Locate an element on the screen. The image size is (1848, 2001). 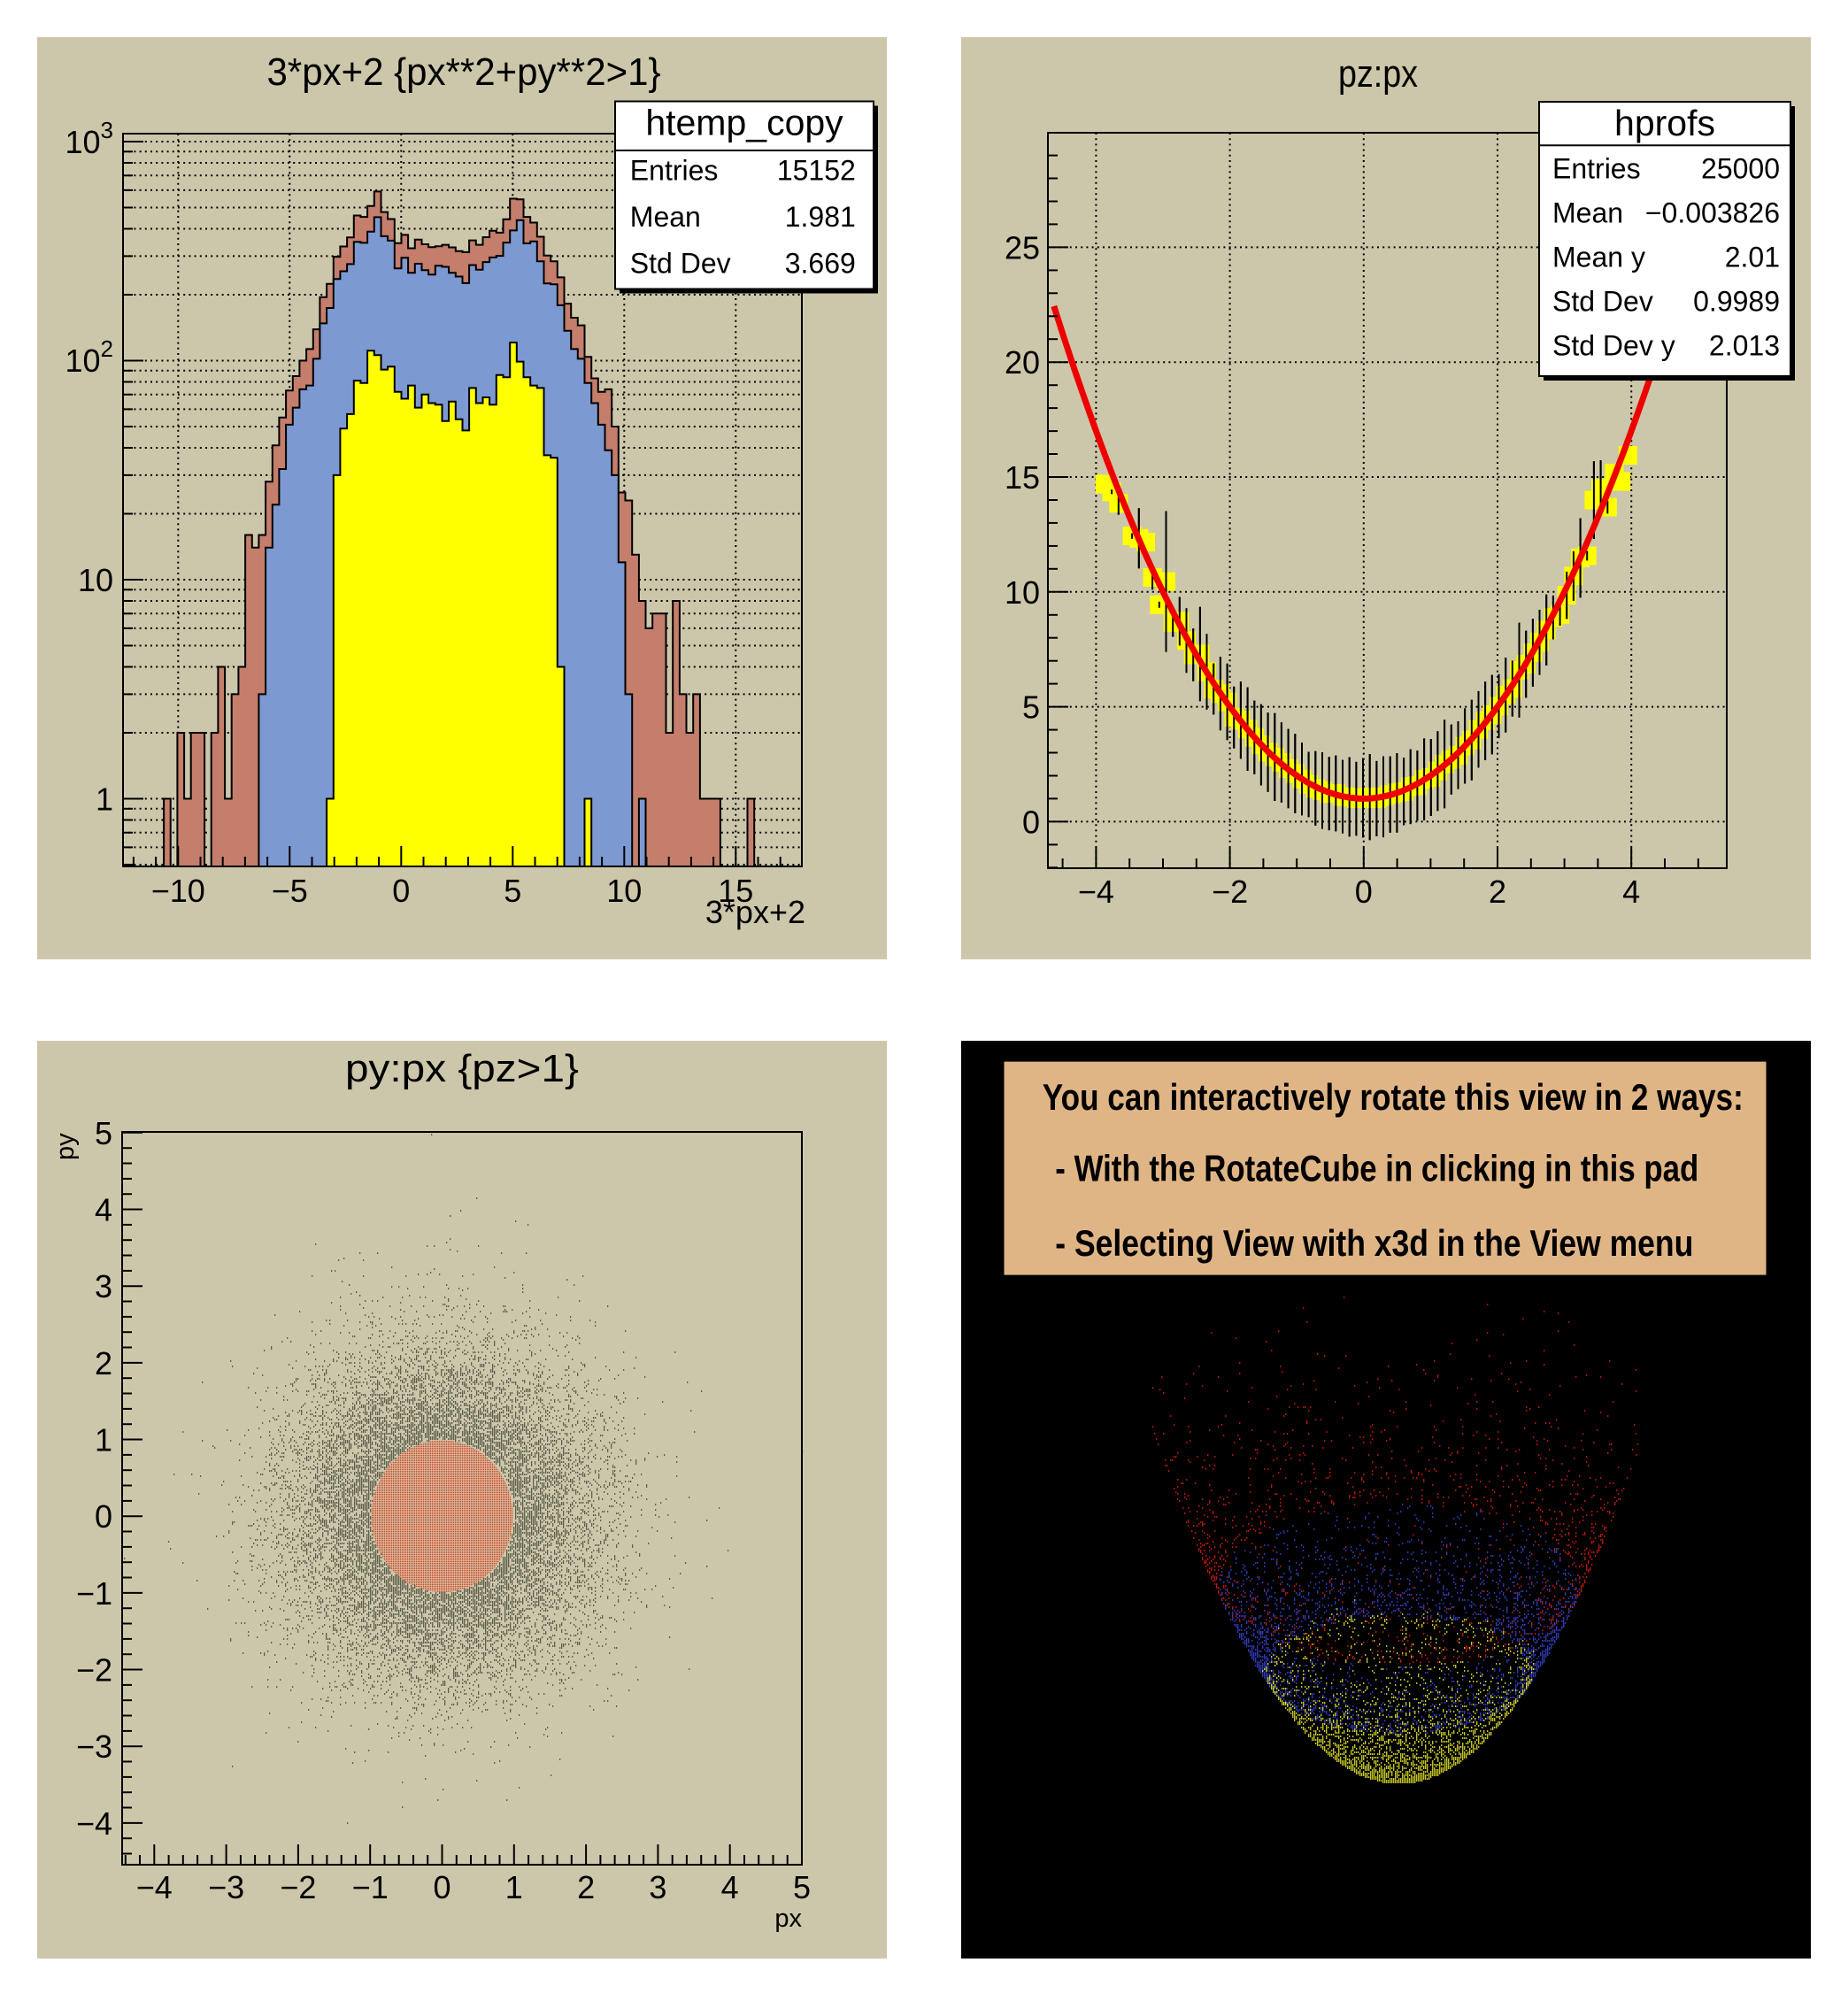
svg-text: 25 is located at coordinates (1023, 247).